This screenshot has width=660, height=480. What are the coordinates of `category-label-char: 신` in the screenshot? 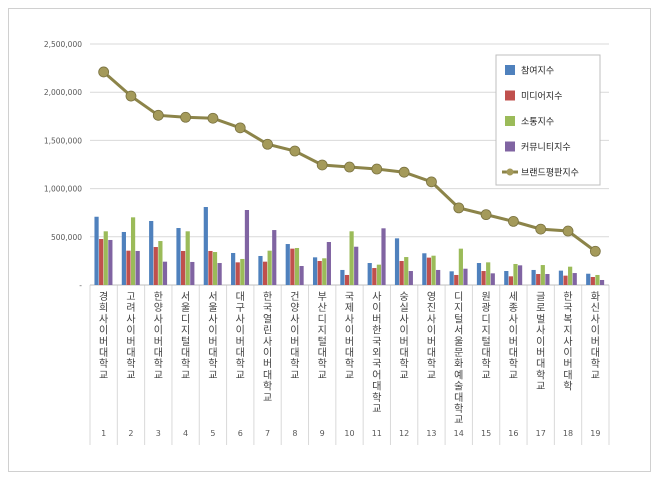 It's located at (595, 308).